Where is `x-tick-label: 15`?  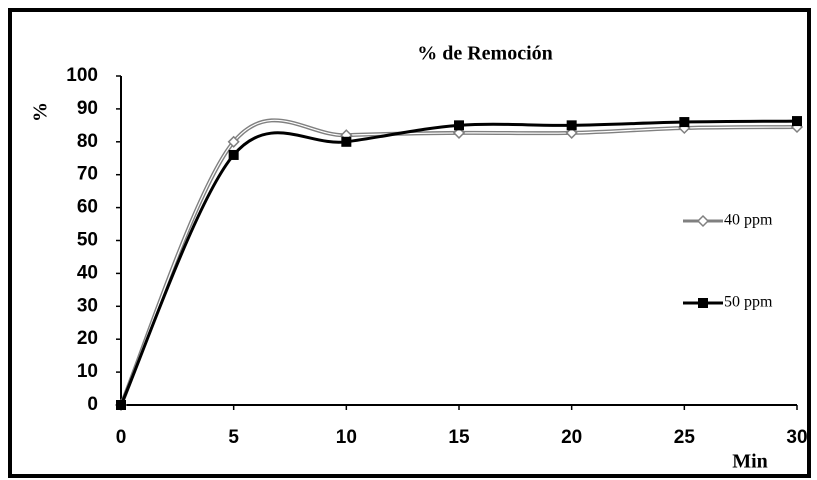
x-tick-label: 15 is located at coordinates (459, 437).